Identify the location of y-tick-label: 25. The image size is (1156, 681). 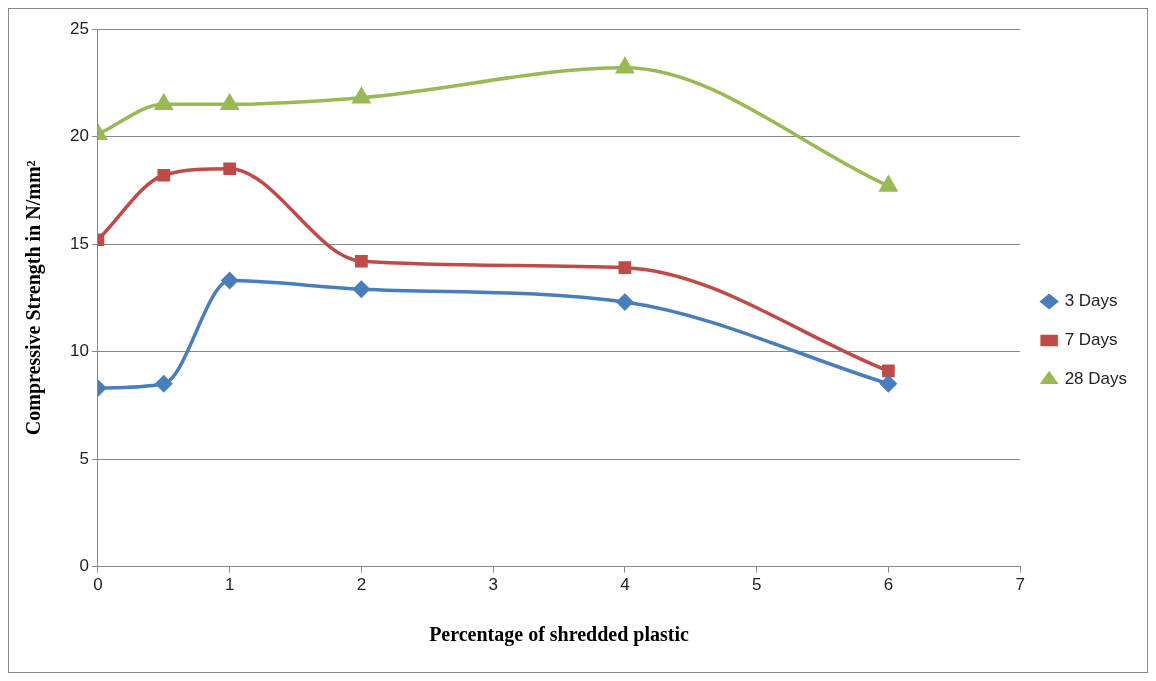
(79, 28).